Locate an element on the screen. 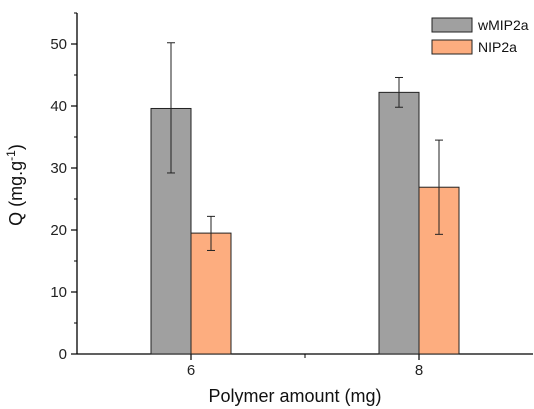  y-axis-title-superscript: -1 is located at coordinates (11, 155).